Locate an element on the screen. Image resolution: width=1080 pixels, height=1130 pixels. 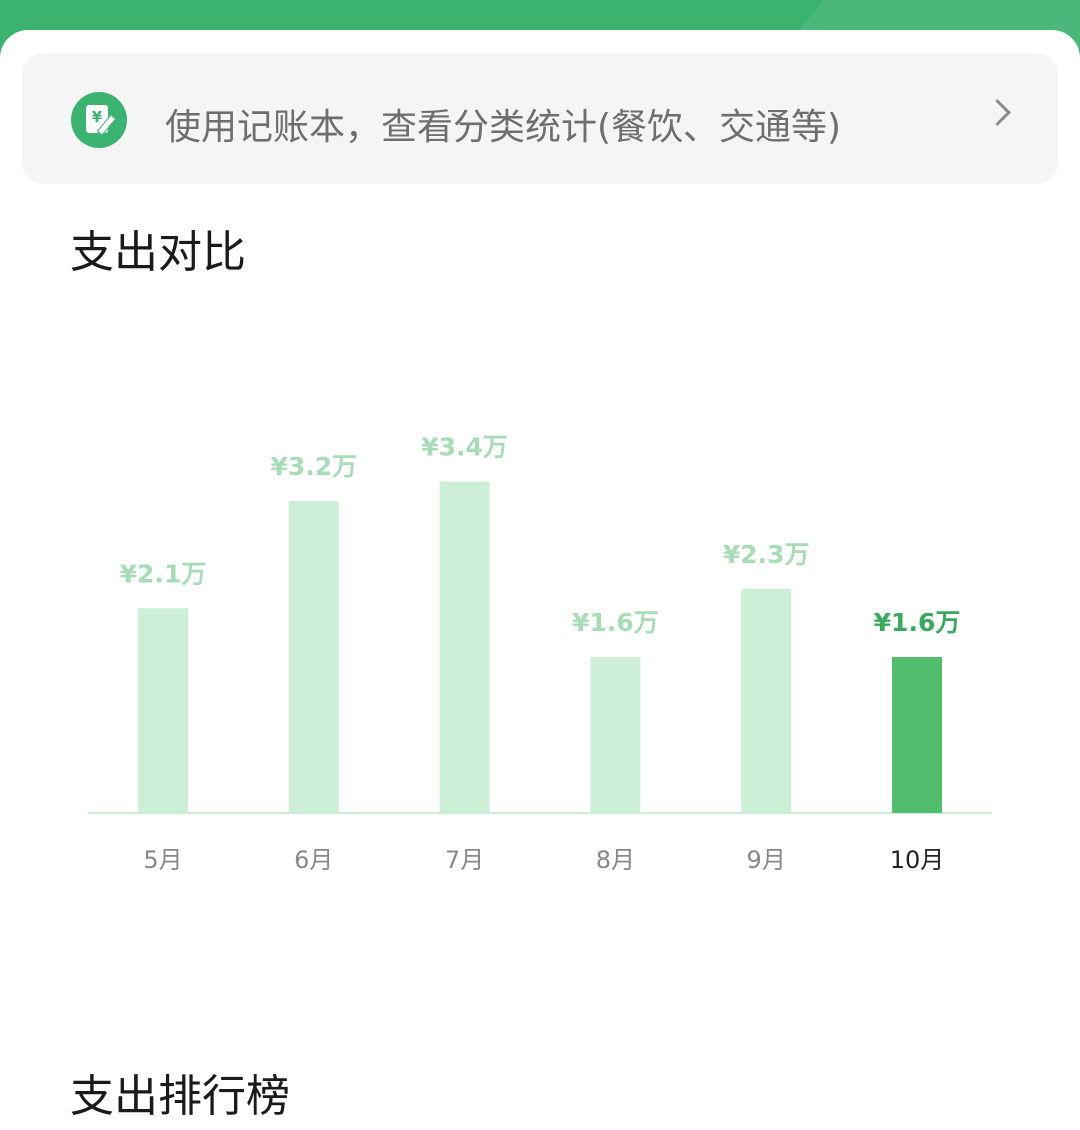
section-title: 支出对比 is located at coordinates (158, 252).